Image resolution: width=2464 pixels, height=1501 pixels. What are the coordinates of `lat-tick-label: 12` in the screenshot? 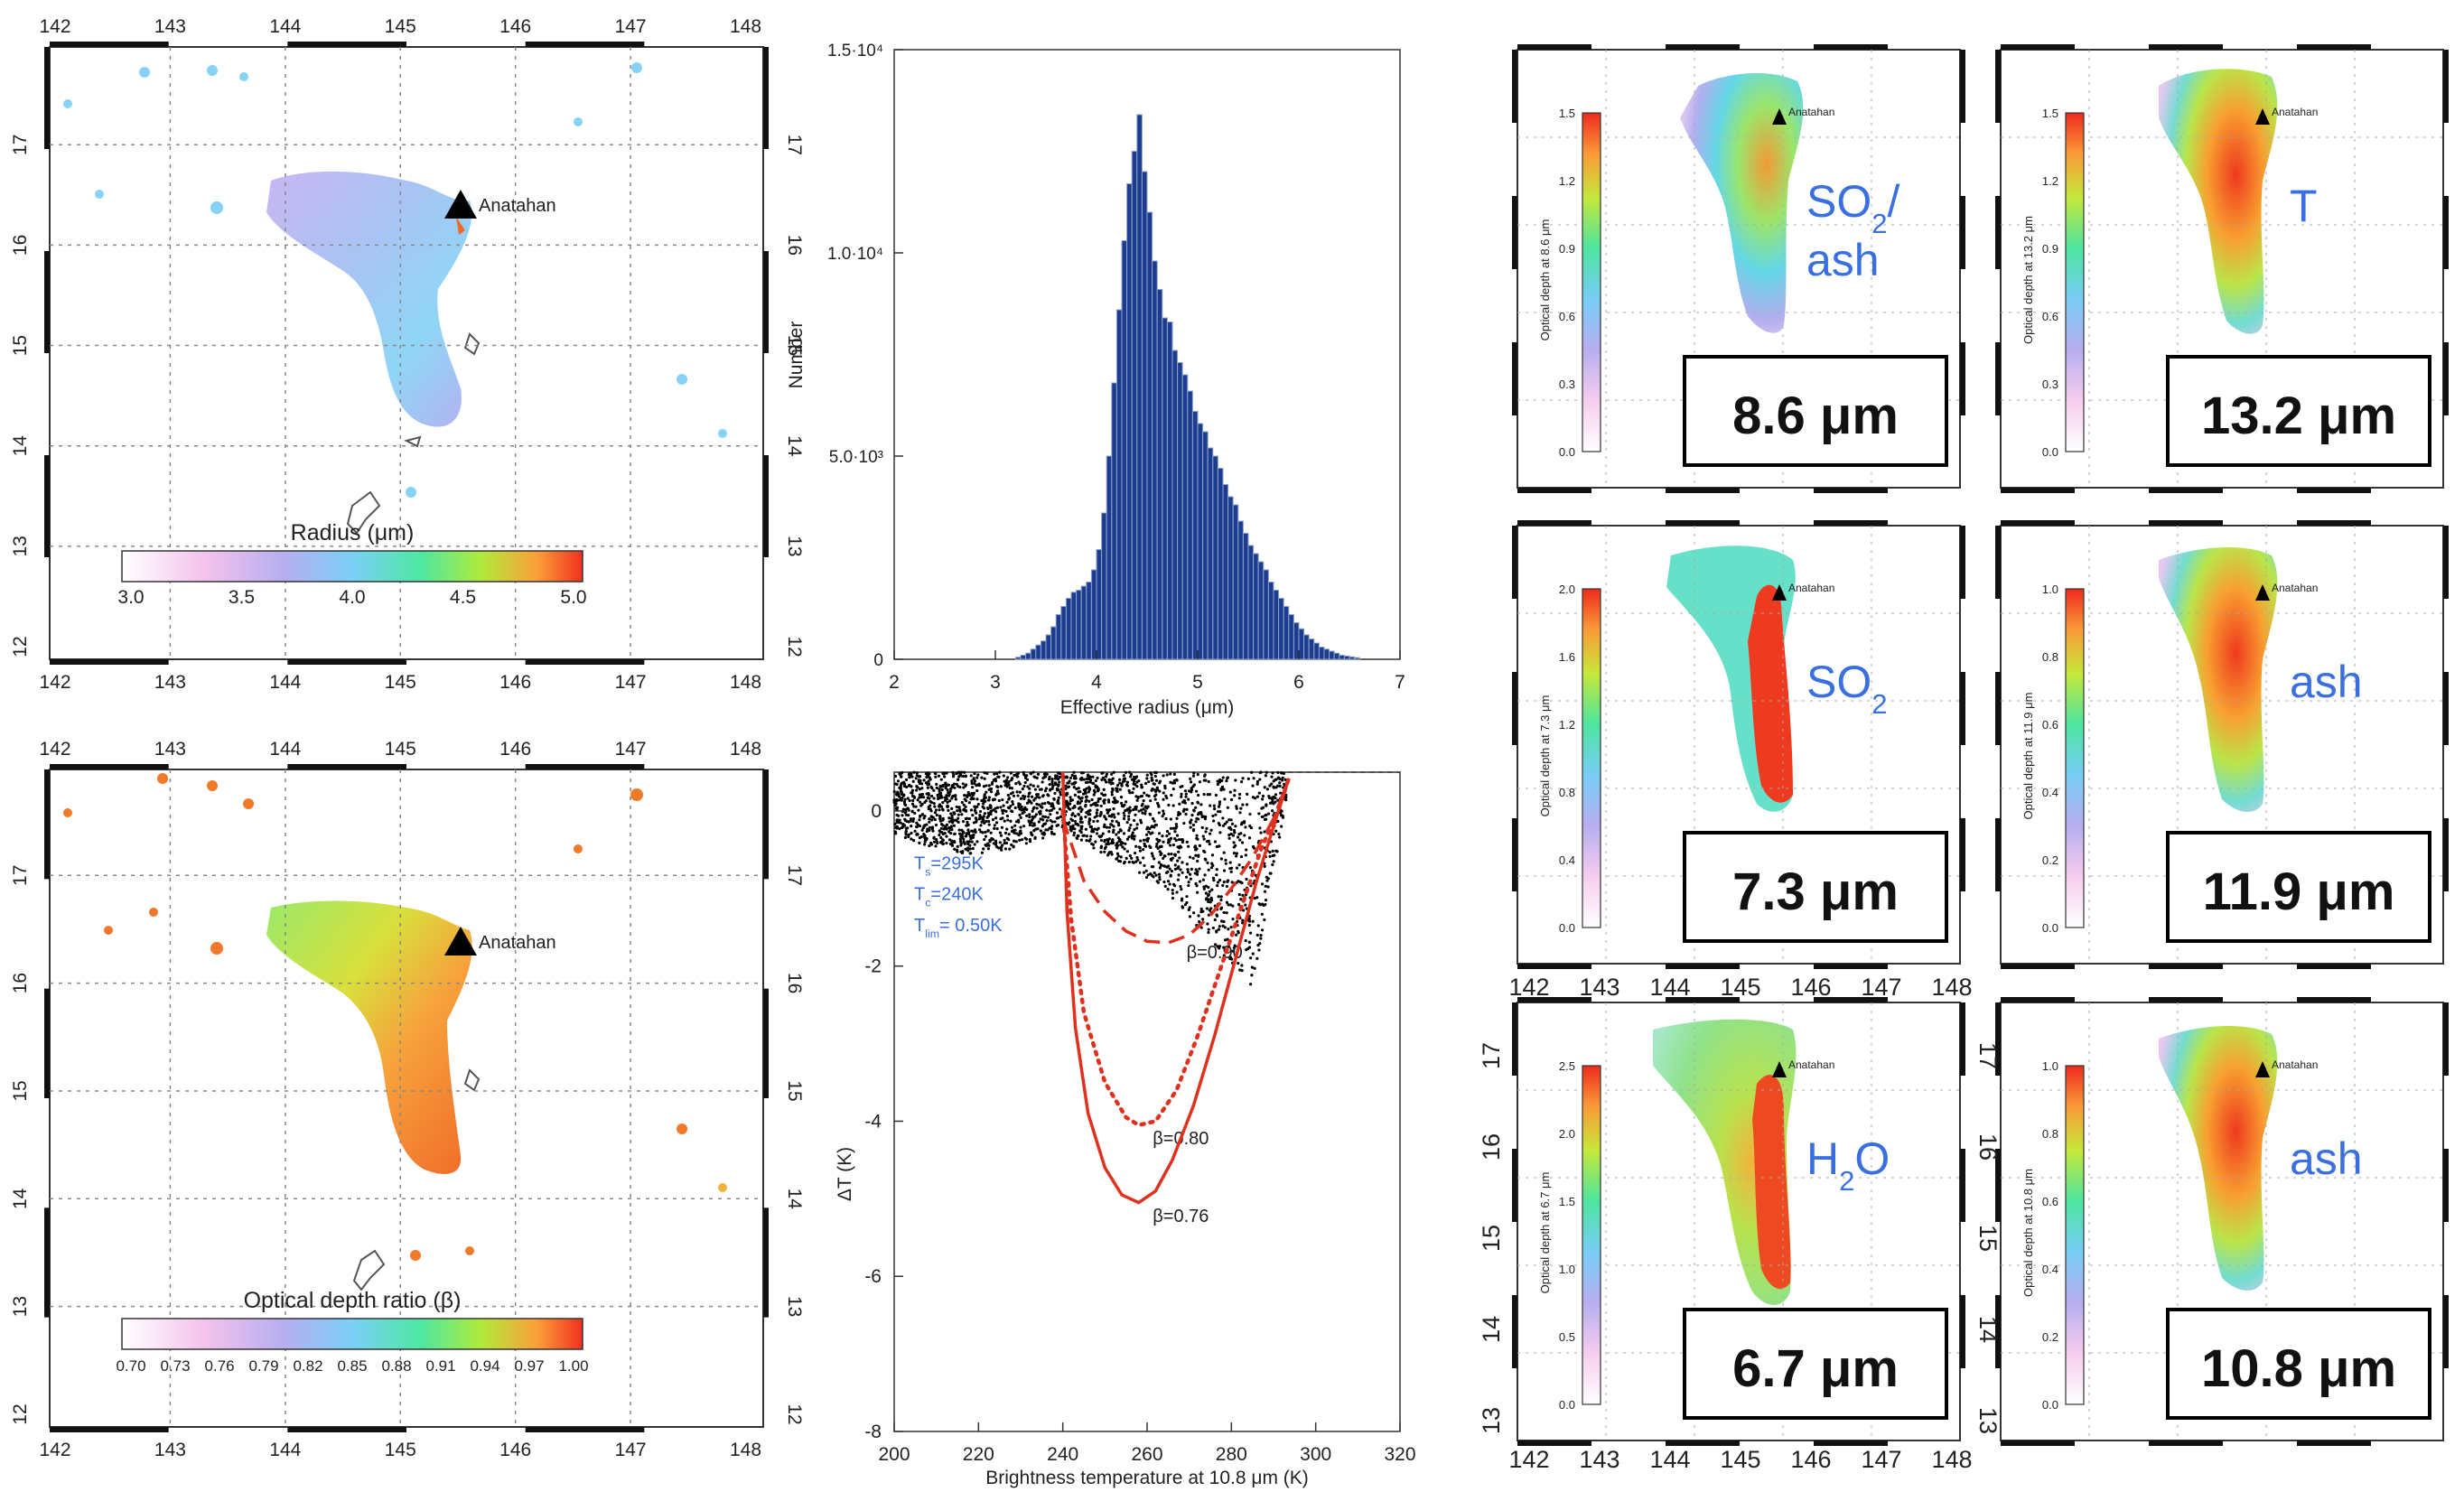 It's located at (20, 1413).